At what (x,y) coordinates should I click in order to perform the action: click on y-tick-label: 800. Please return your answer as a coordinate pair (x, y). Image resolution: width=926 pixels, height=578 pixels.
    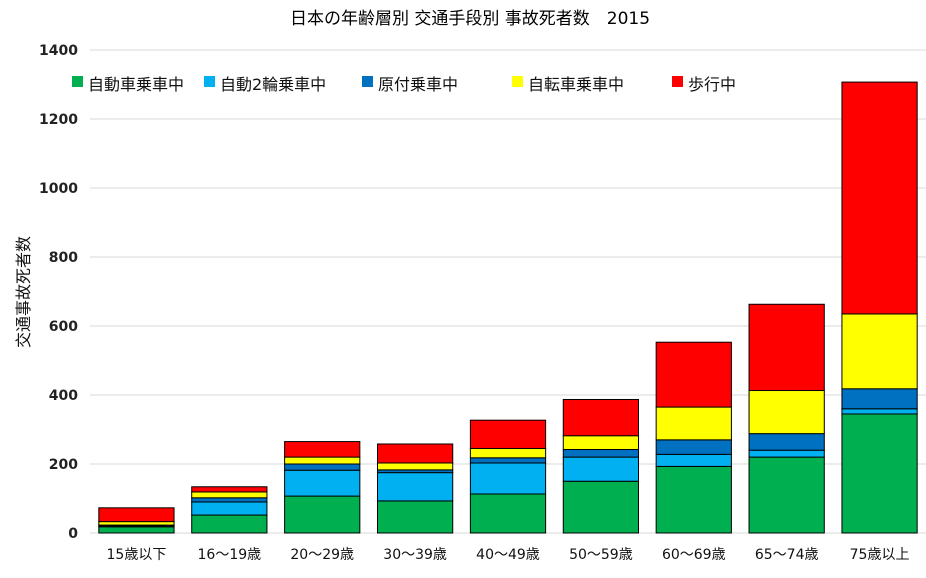
    Looking at the image, I should click on (63, 258).